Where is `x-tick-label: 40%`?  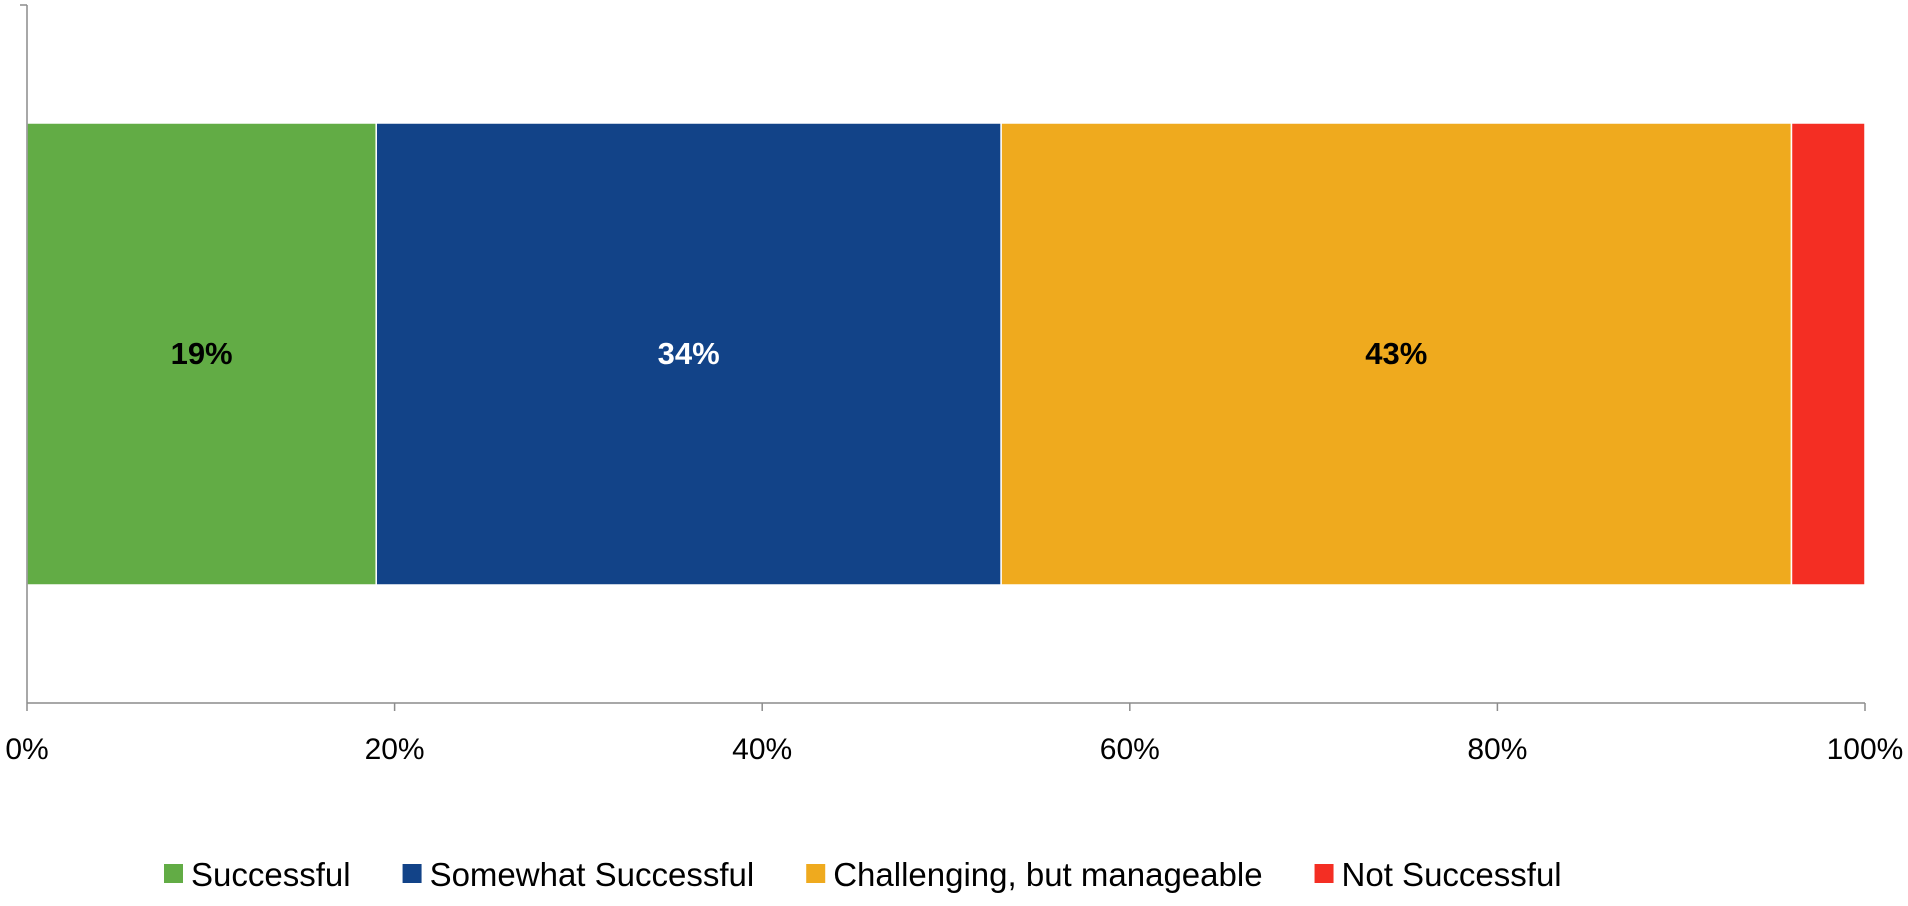 x-tick-label: 40% is located at coordinates (762, 749).